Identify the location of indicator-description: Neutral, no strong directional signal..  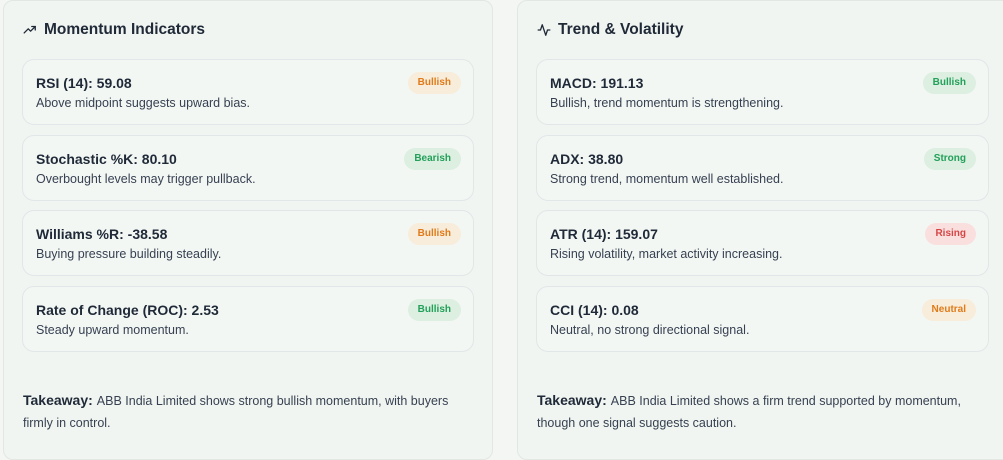
(650, 330).